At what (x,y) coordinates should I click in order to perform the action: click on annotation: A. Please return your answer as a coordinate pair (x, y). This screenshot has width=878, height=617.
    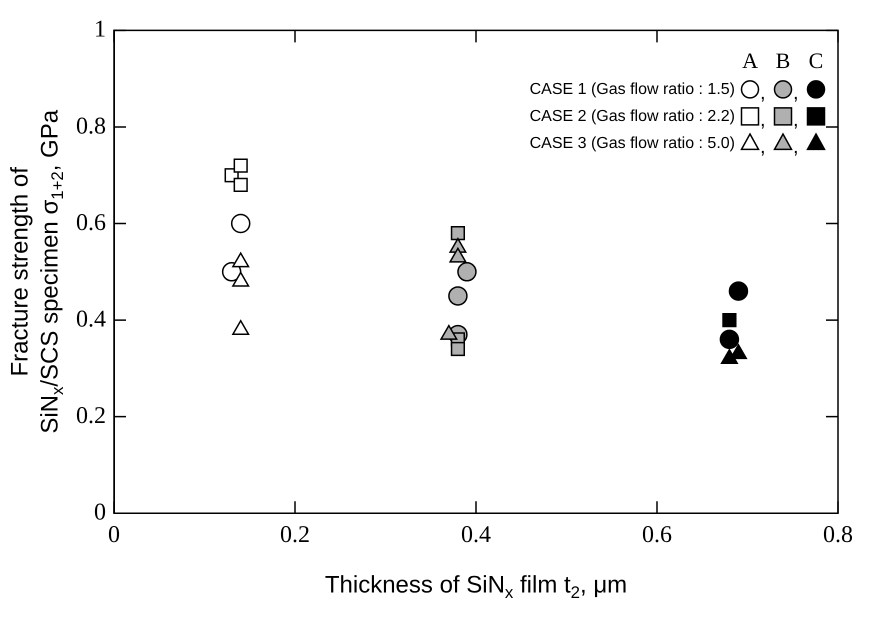
    Looking at the image, I should click on (750, 61).